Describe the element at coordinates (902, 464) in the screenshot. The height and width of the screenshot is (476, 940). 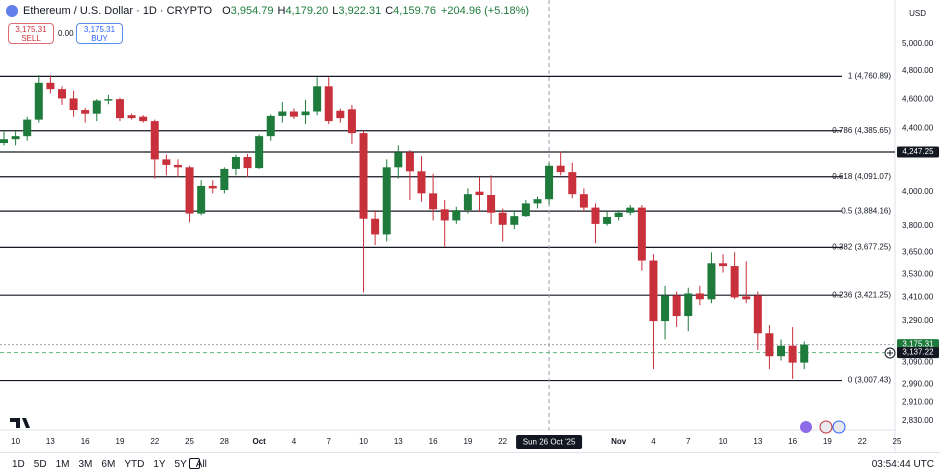
I see `clock: 03:54:44 UTC` at that location.